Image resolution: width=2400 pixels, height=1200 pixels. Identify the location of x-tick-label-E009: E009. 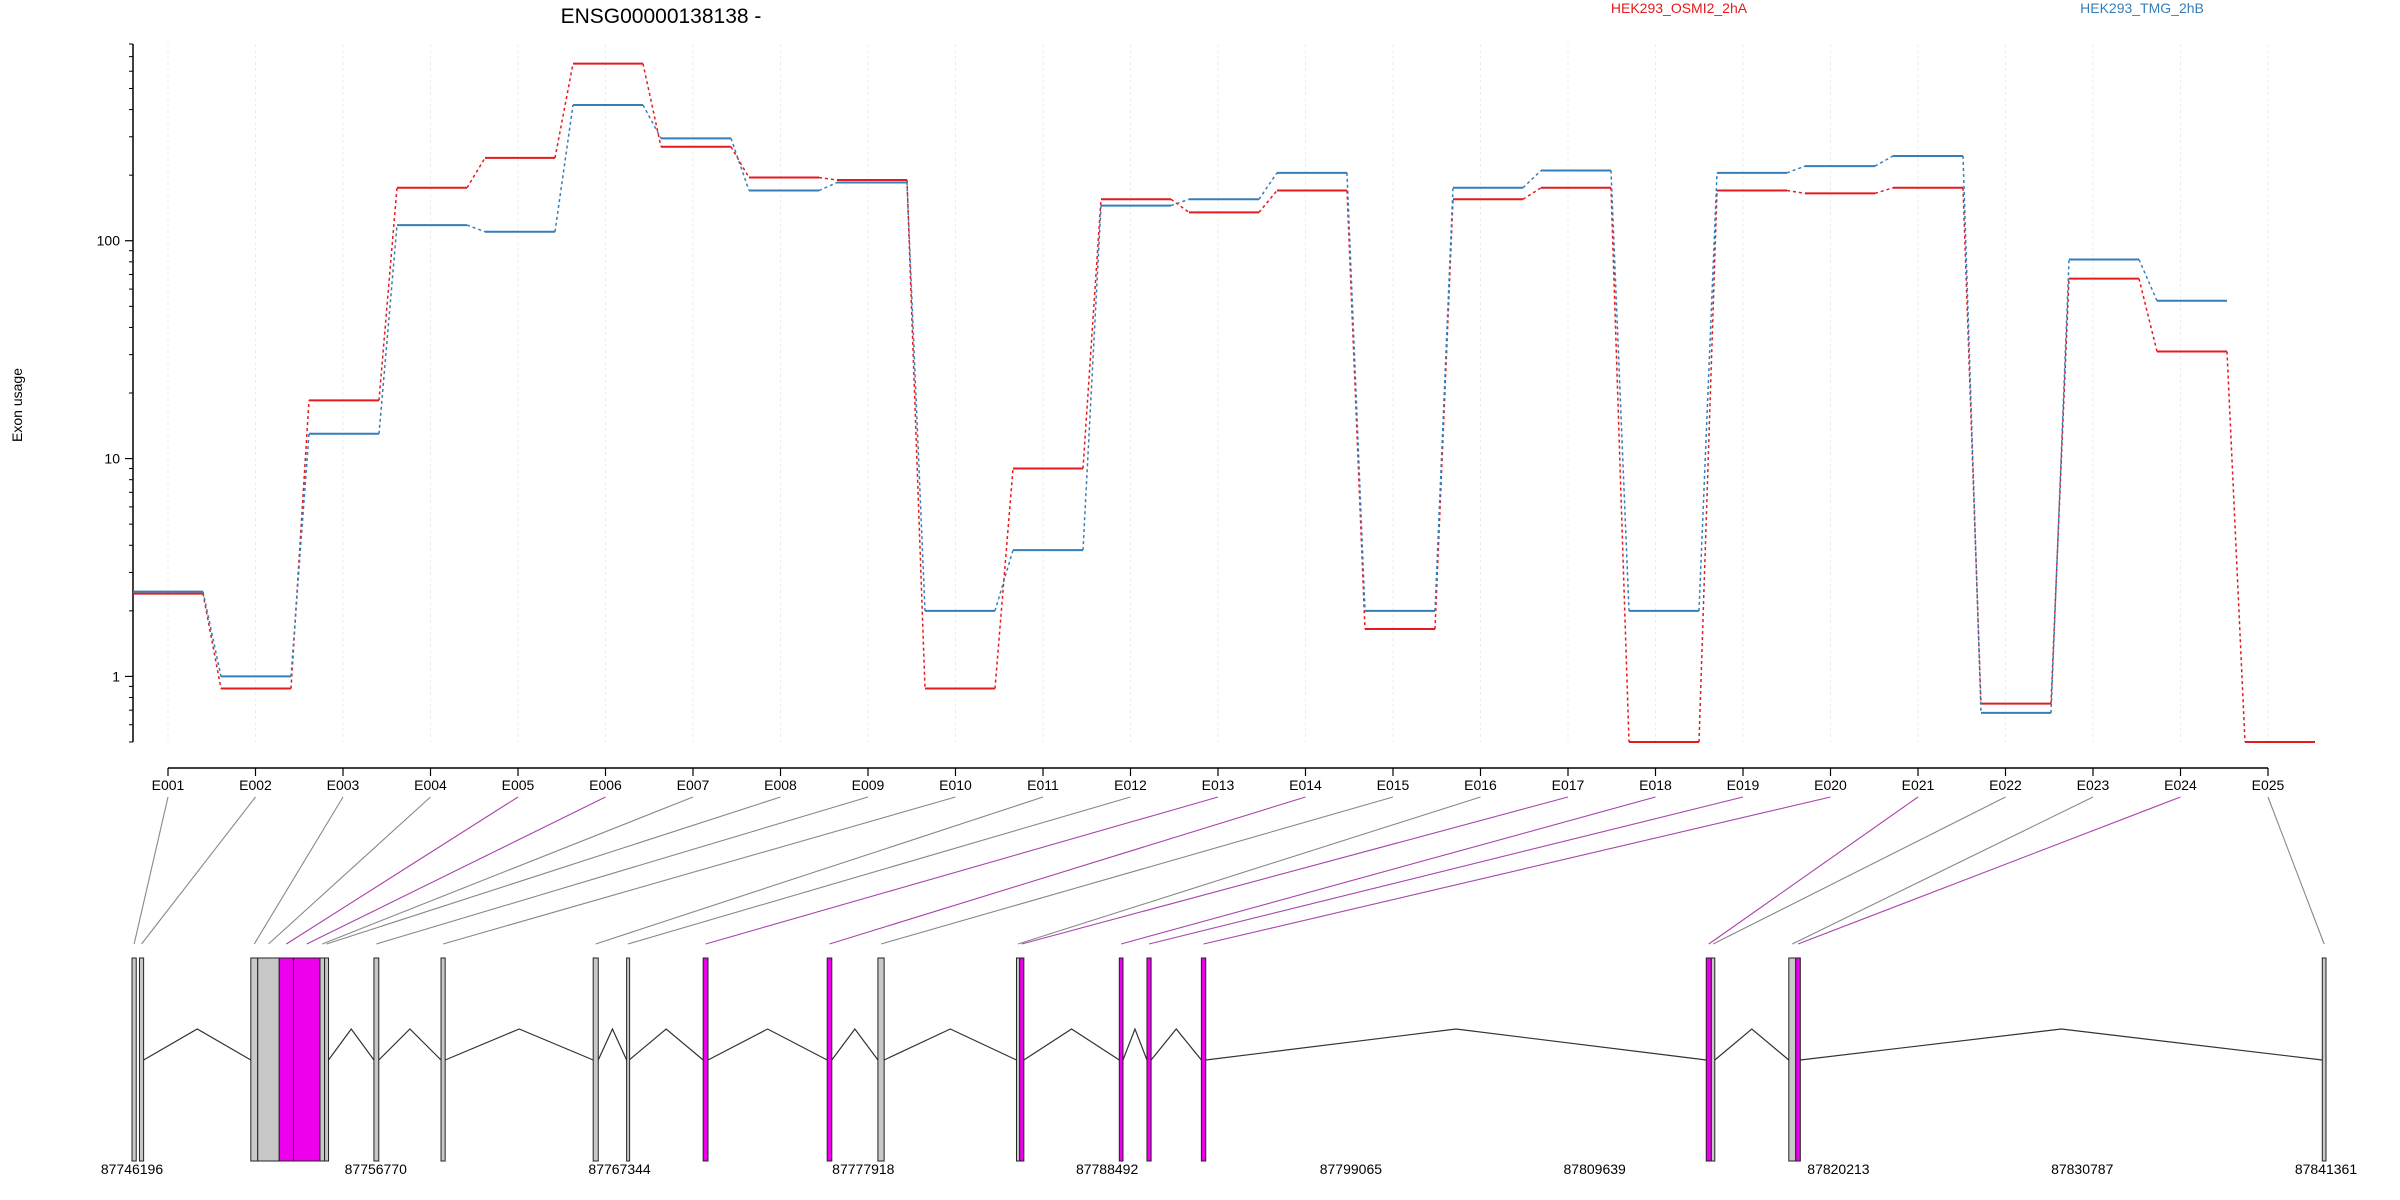
(868, 785).